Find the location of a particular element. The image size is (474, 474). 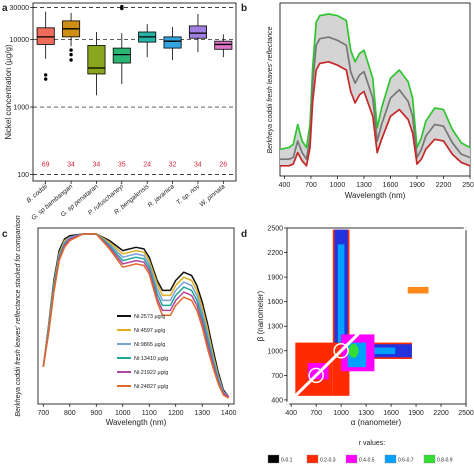

y-tick-label: 400 is located at coordinates (277, 400).